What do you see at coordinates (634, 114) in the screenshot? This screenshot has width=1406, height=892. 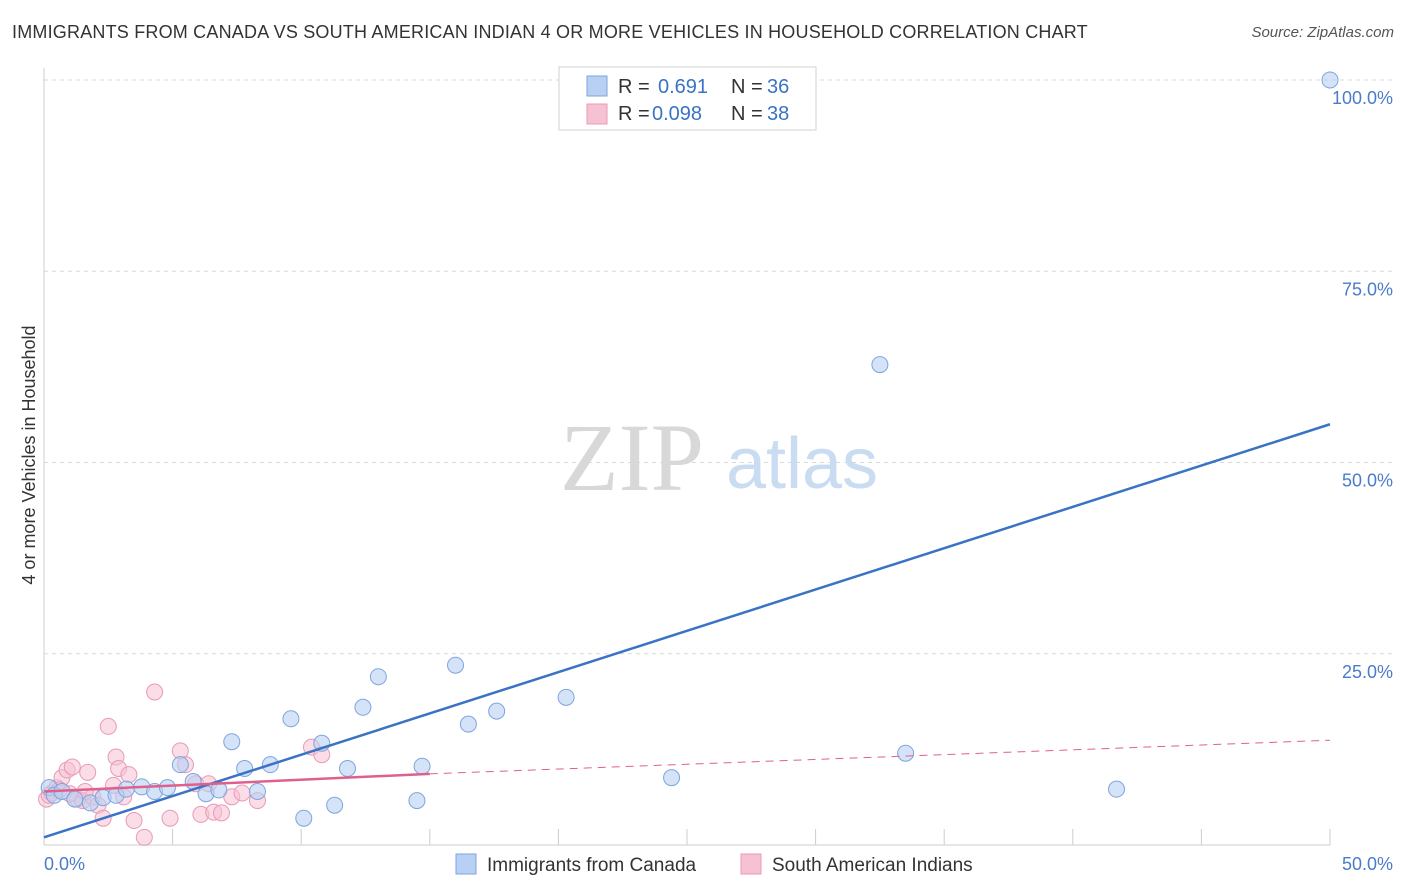 I see `legend-r-label-2: R =` at bounding box center [634, 114].